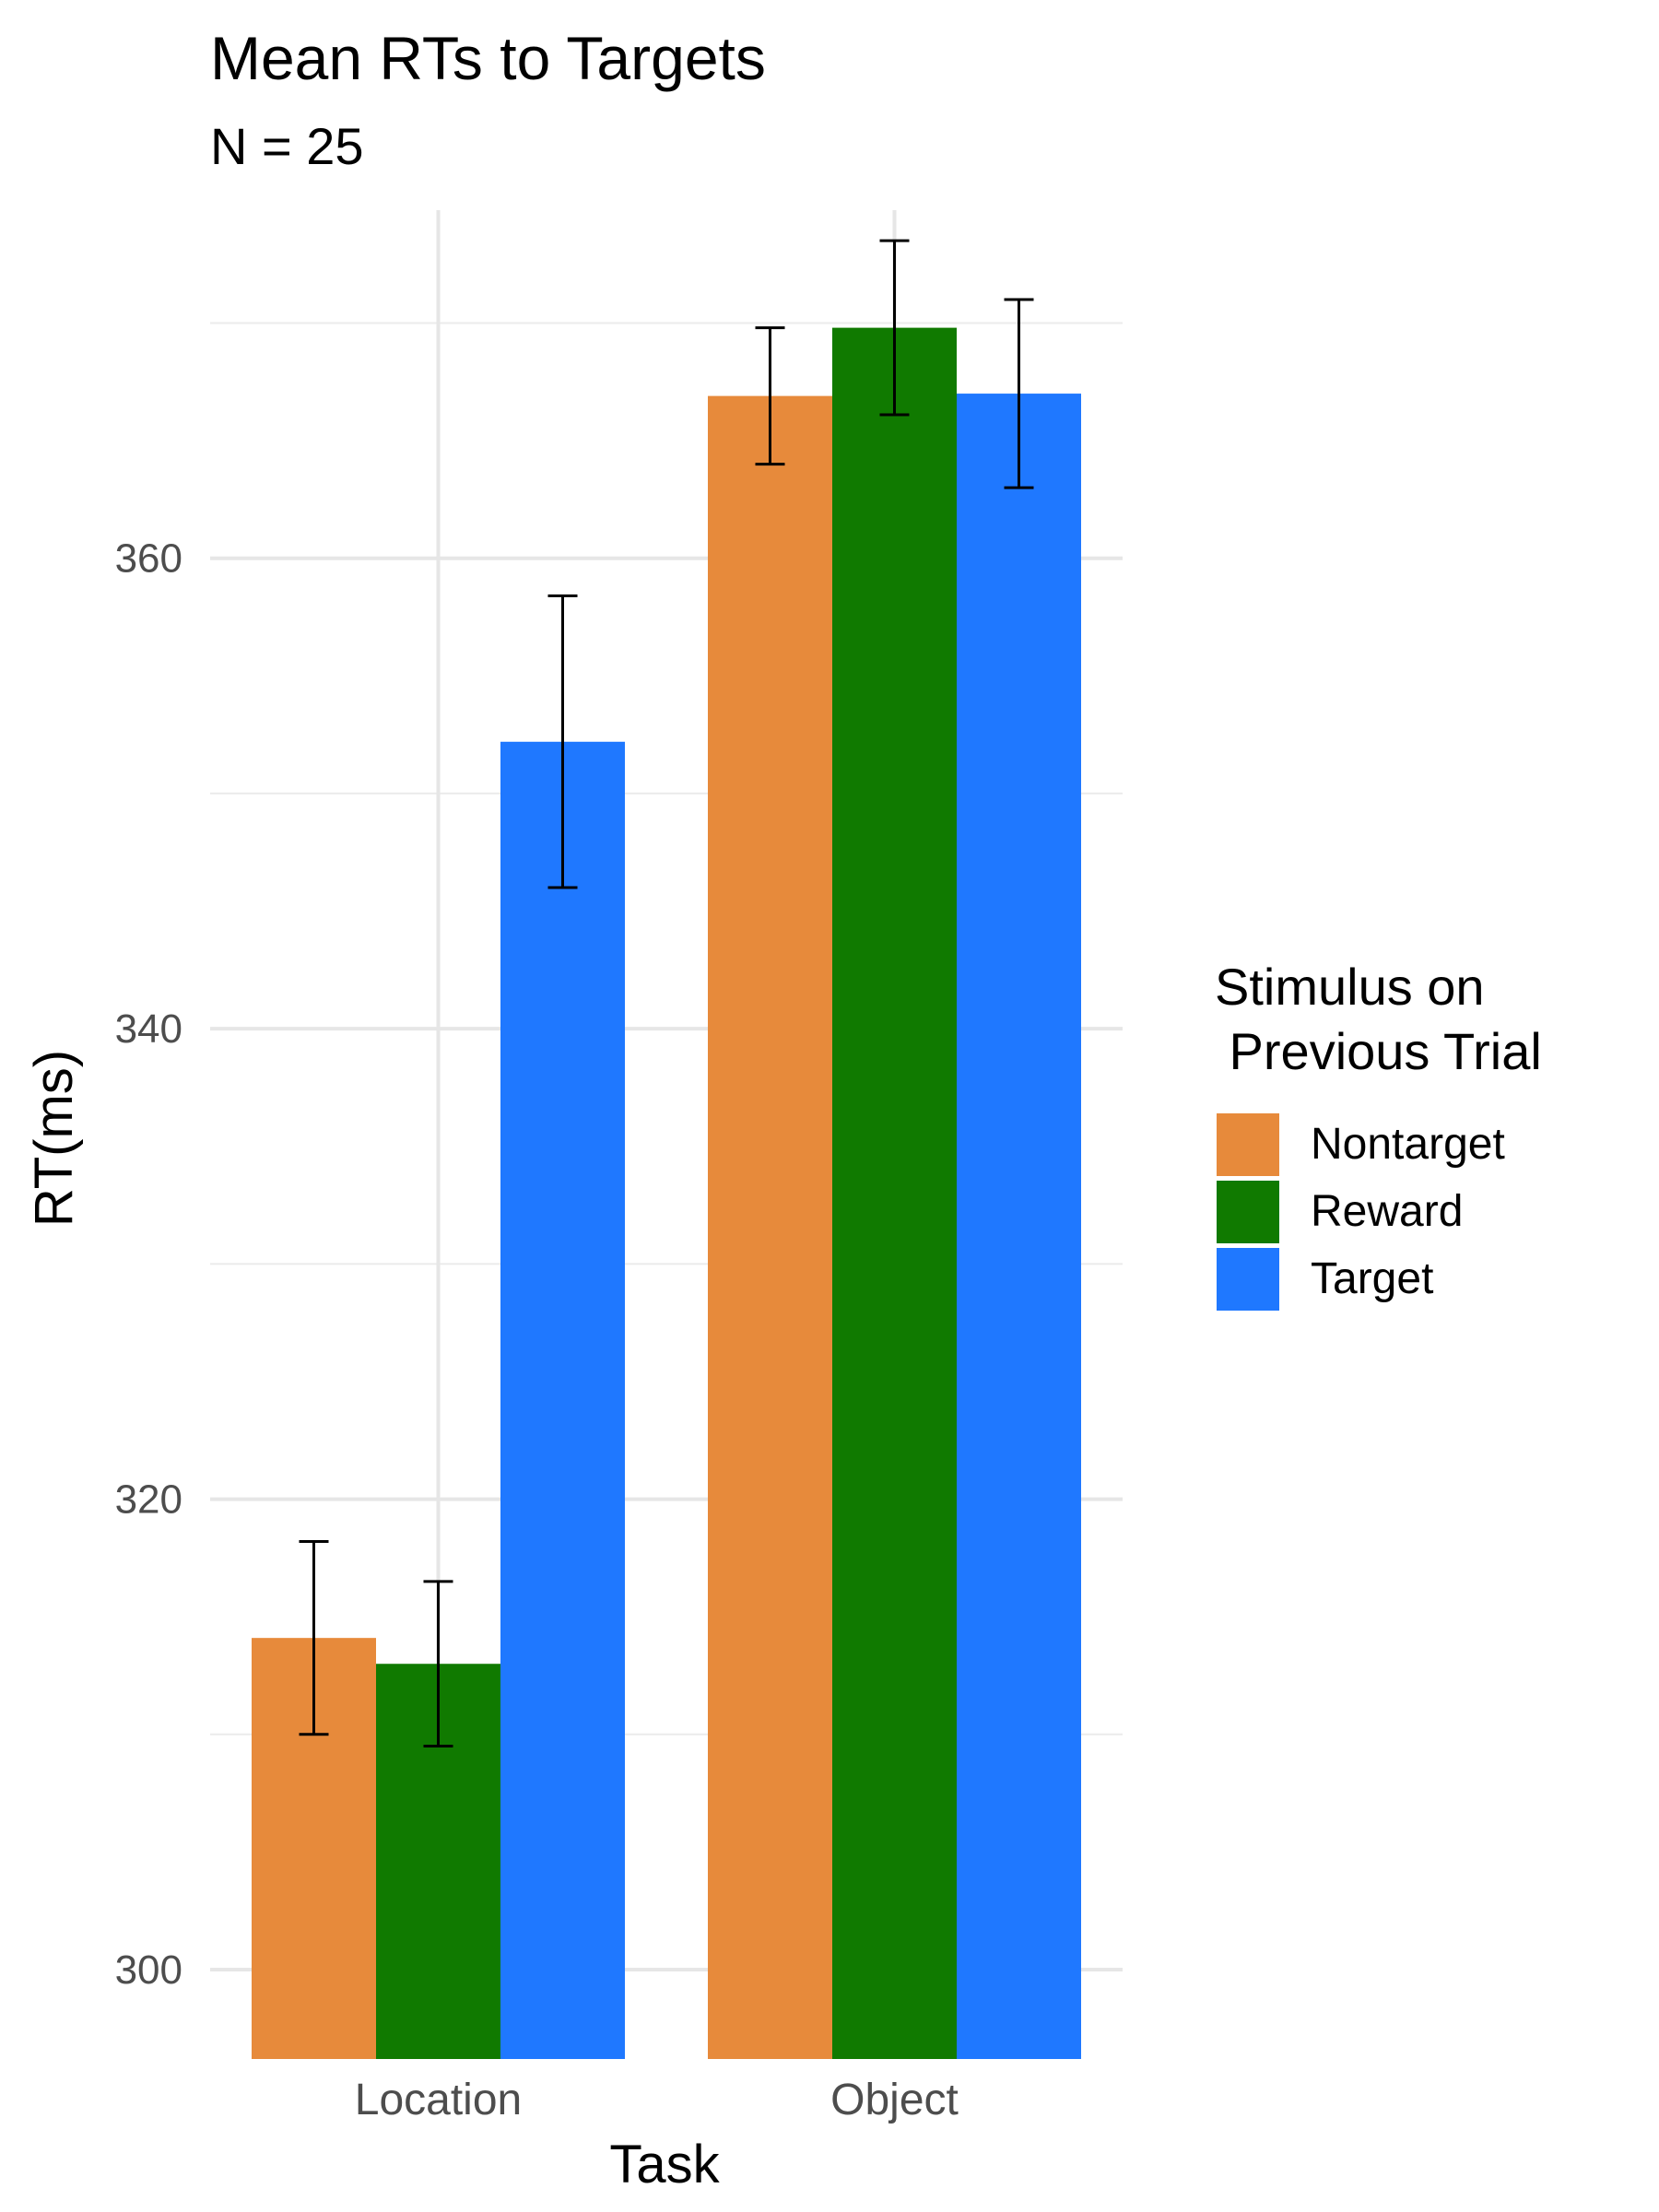  Describe the element at coordinates (314, 1638) in the screenshot. I see `error-bar-location-nontarget` at that location.